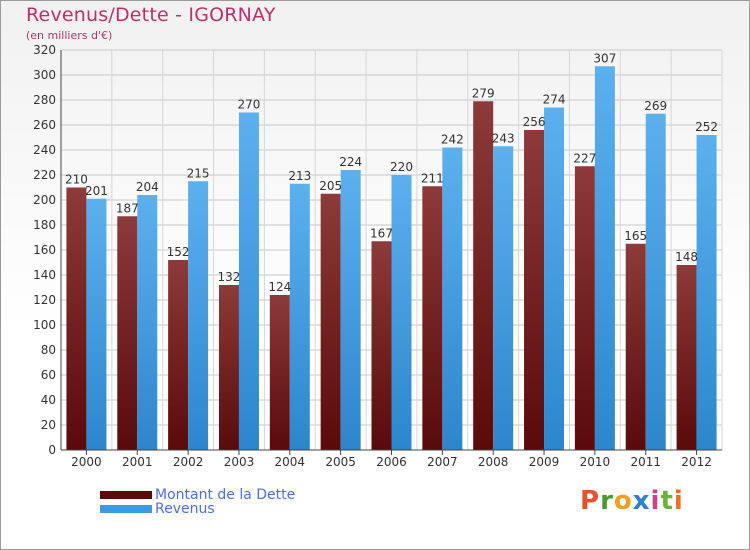 Image resolution: width=750 pixels, height=550 pixels. I want to click on logo-letter: x, so click(641, 501).